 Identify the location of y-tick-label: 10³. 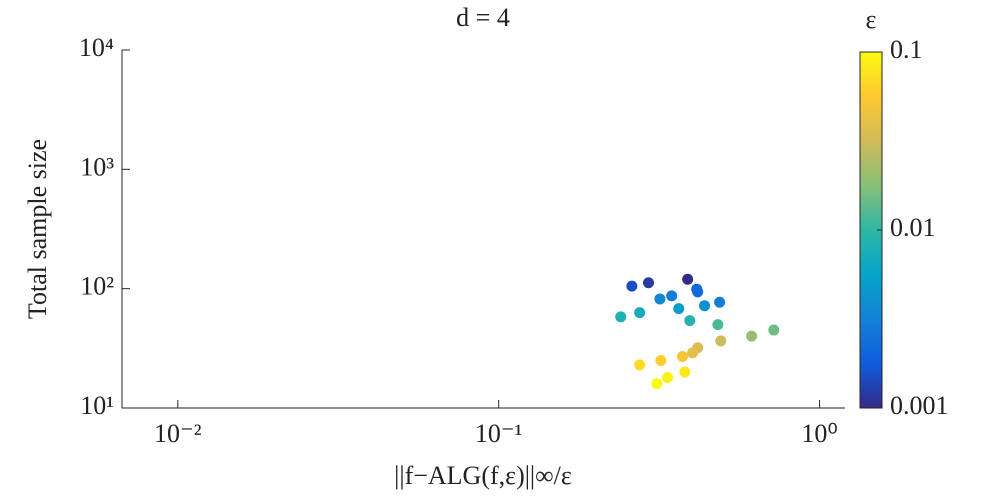
(97, 166).